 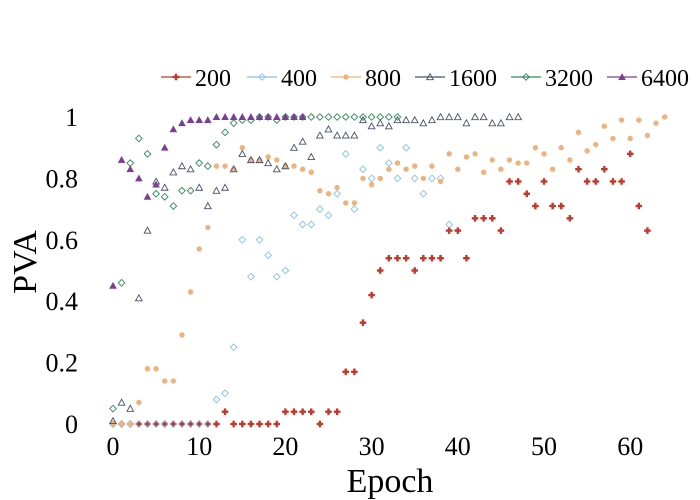 What do you see at coordinates (71, 424) in the screenshot?
I see `y-tick-label: 0` at bounding box center [71, 424].